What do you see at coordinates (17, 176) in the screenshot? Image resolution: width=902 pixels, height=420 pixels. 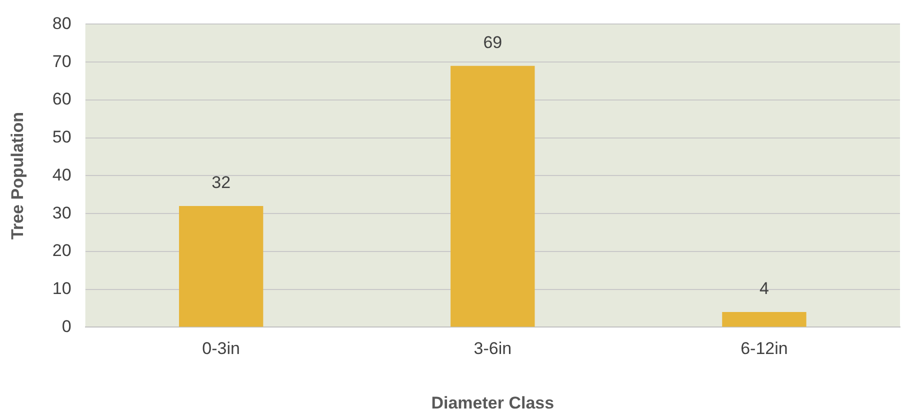 I see `y-axis-title: Tree Population` at bounding box center [17, 176].